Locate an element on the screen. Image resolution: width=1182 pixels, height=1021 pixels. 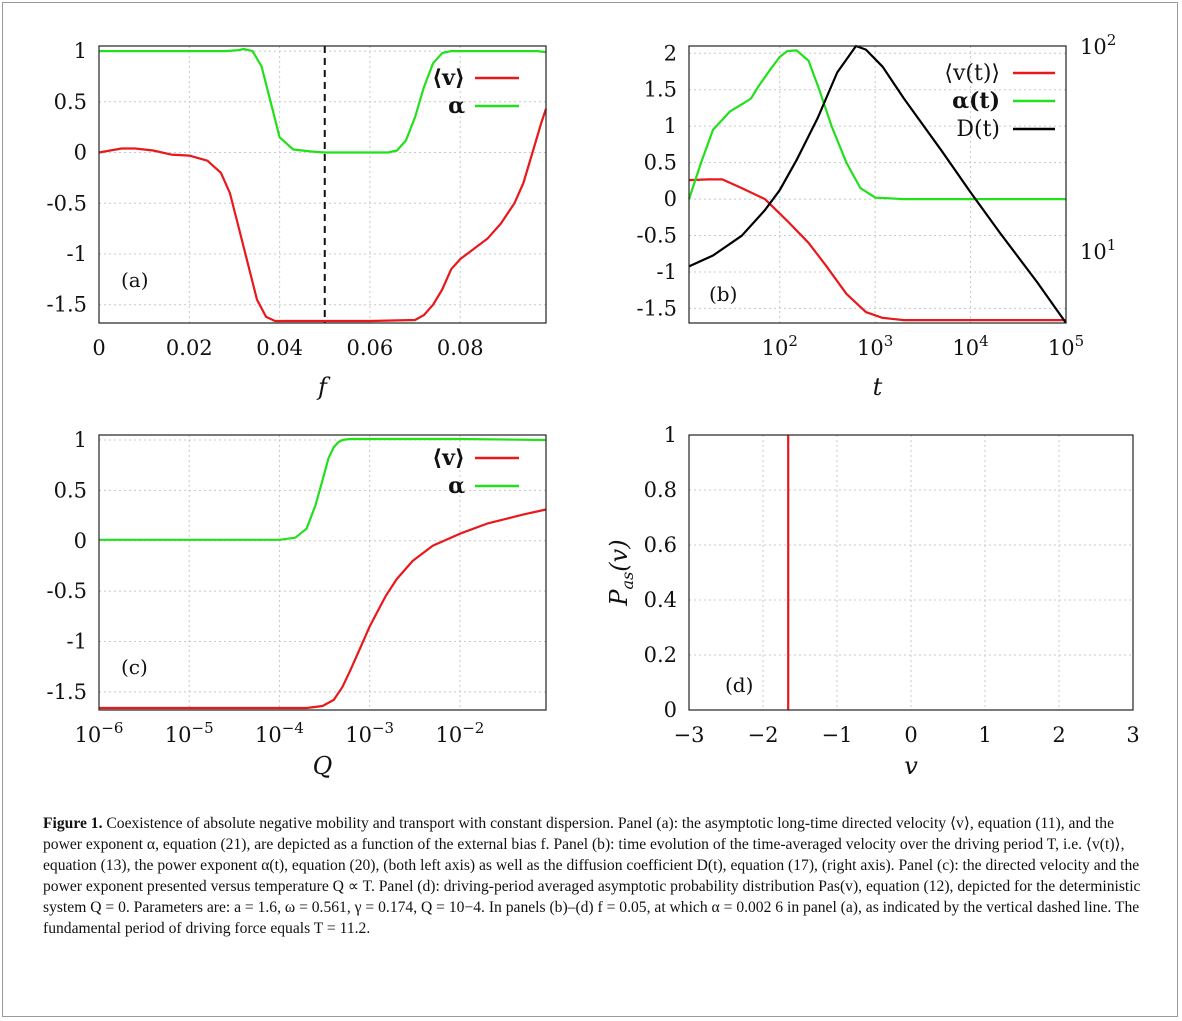
panel-label-b: (b) is located at coordinates (723, 294).